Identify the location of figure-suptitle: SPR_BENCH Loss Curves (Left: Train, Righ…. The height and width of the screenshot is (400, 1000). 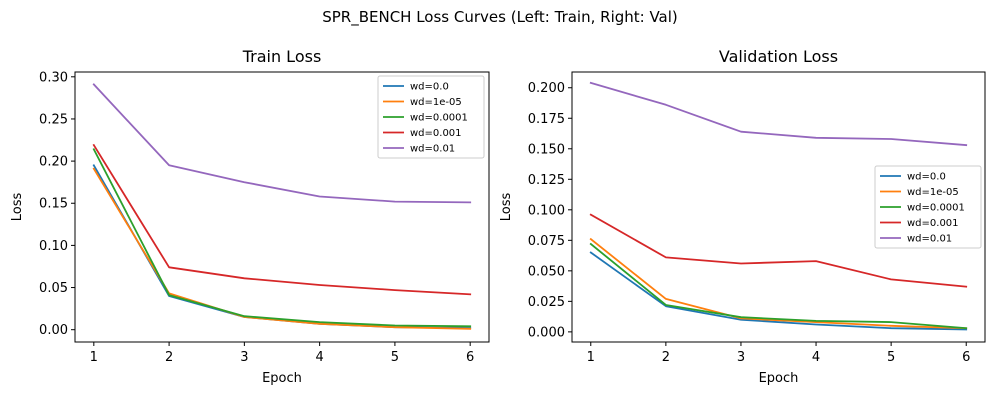
(500, 17).